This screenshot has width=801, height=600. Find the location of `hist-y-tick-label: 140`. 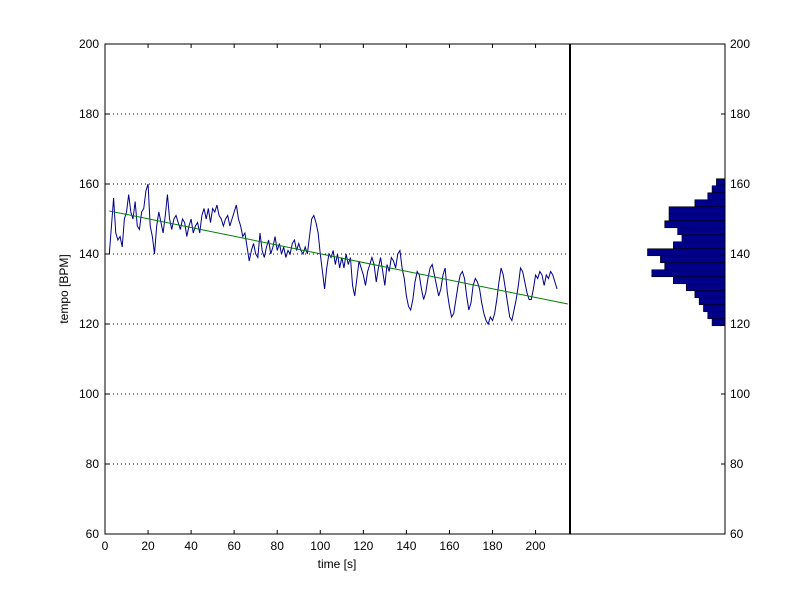

hist-y-tick-label: 140 is located at coordinates (740, 254).